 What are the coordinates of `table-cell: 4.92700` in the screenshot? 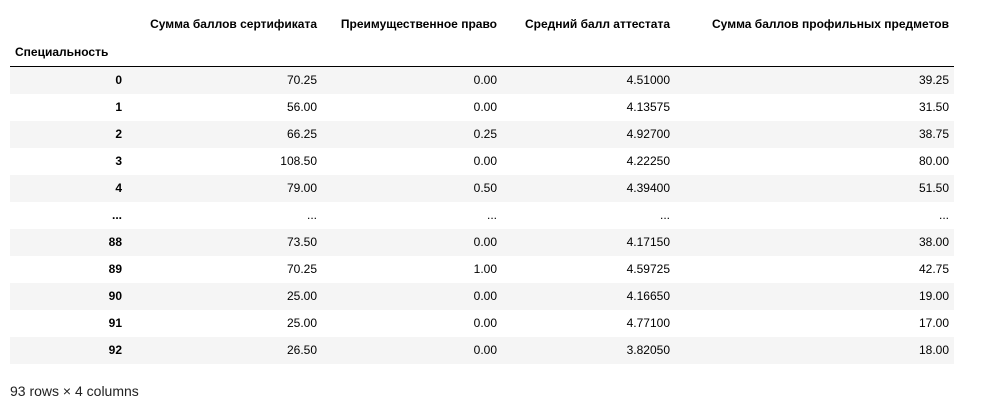 It's located at (648, 134).